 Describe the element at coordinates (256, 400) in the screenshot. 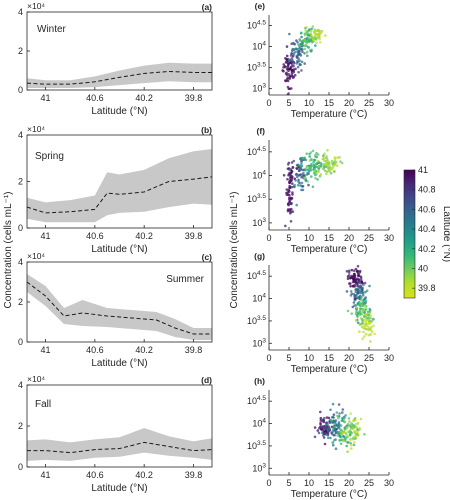

I see `y-tick-label: 104.5` at that location.